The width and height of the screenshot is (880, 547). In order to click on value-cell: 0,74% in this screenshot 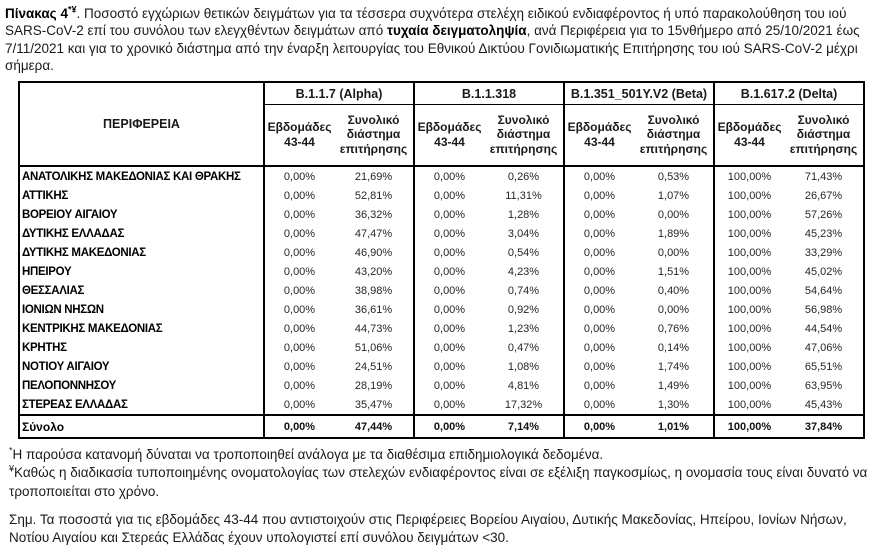, I will do `click(523, 290)`.